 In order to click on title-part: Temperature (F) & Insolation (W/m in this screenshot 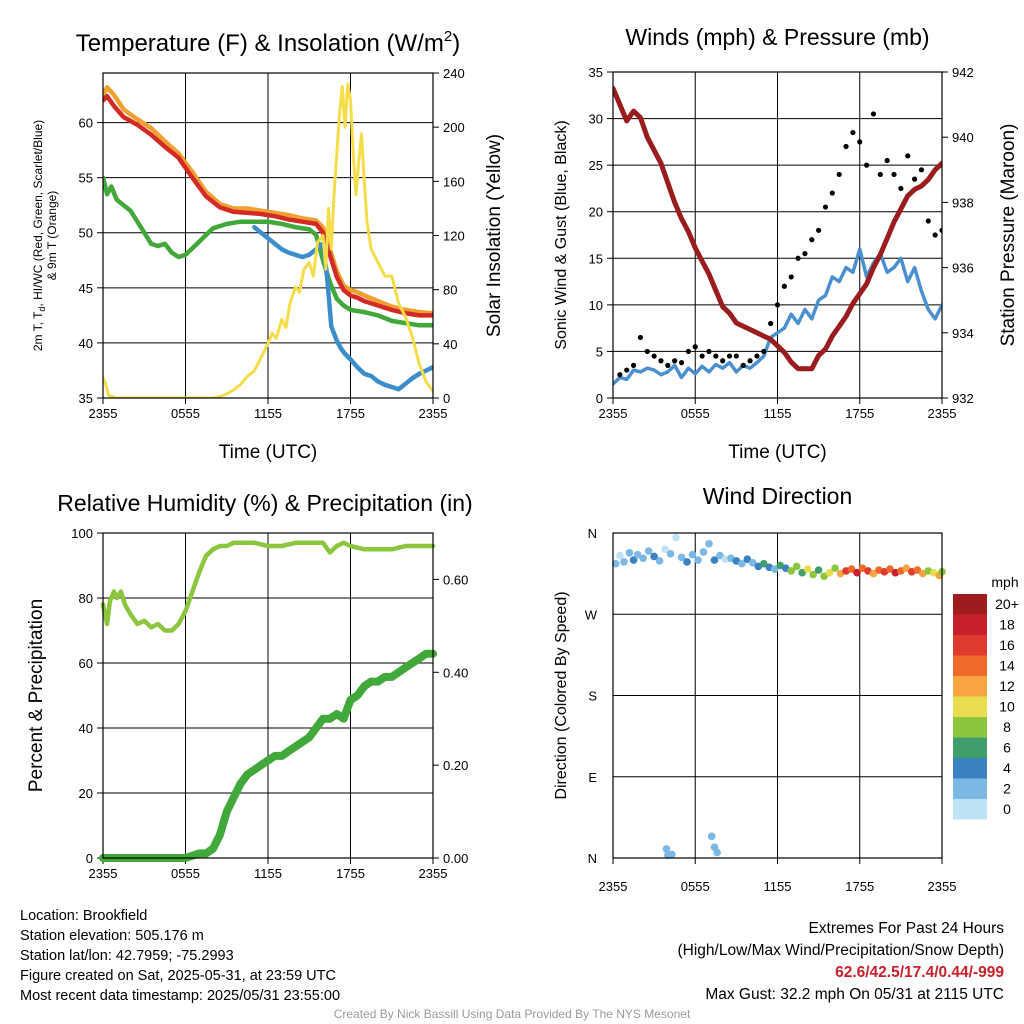, I will do `click(260, 43)`.